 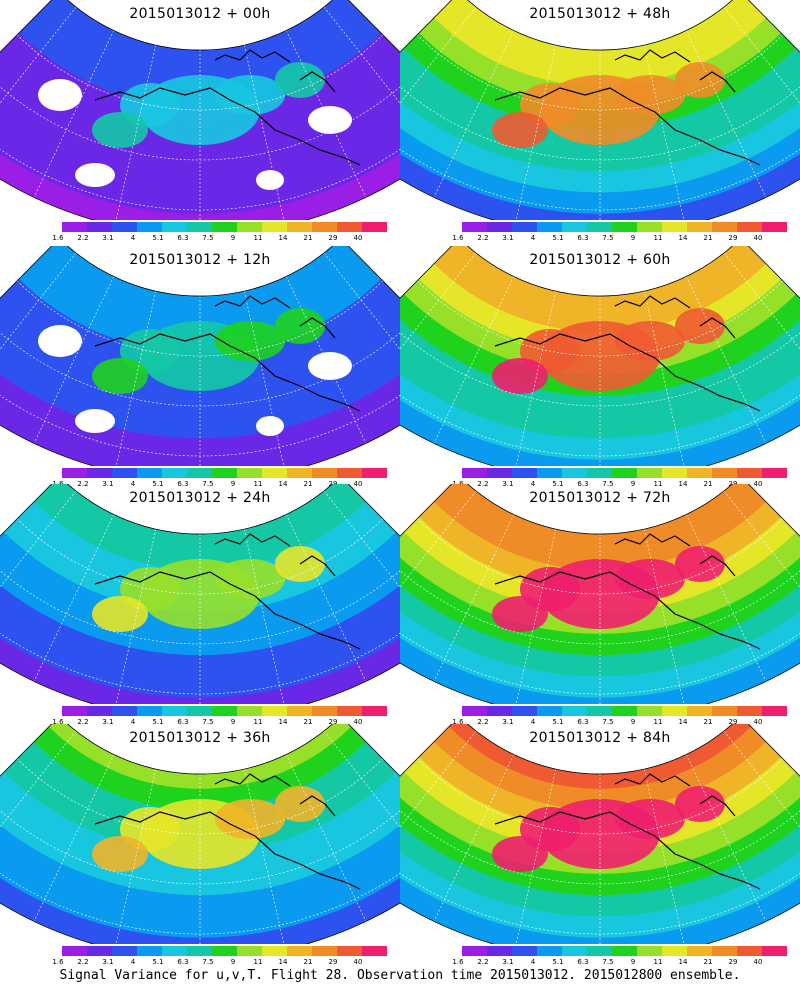 What do you see at coordinates (200, 14) in the screenshot?
I see `panel-title: 2015013012 + 00h` at bounding box center [200, 14].